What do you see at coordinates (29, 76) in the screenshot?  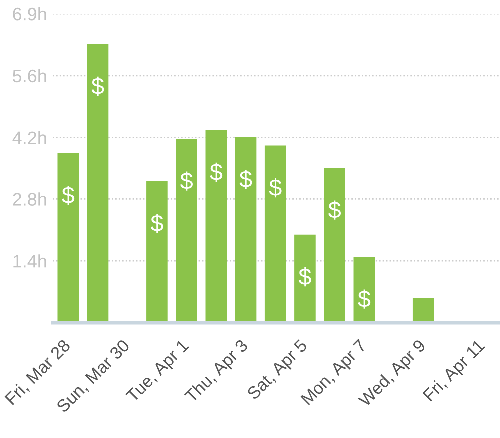 I see `y-tick-label: 5.6h` at bounding box center [29, 76].